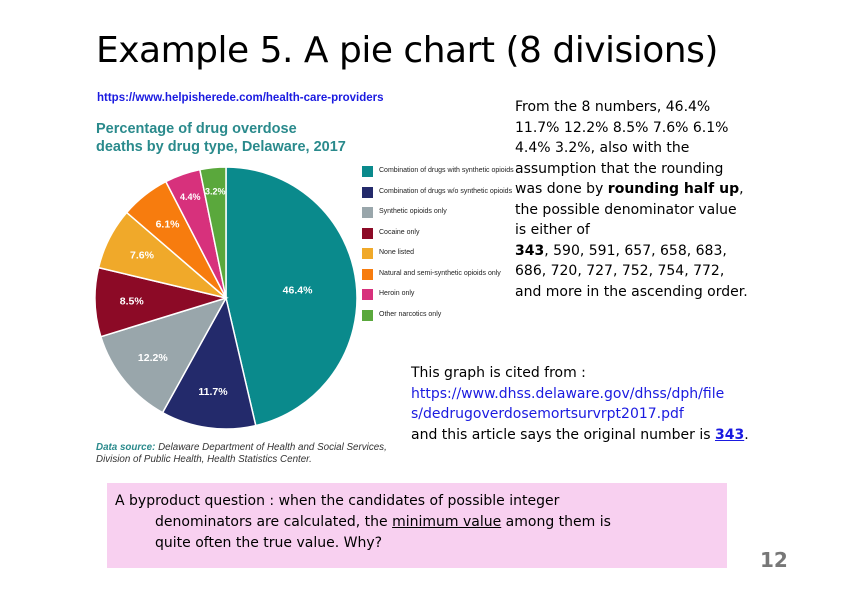  I want to click on denominator-highlight: 343, so click(530, 250).